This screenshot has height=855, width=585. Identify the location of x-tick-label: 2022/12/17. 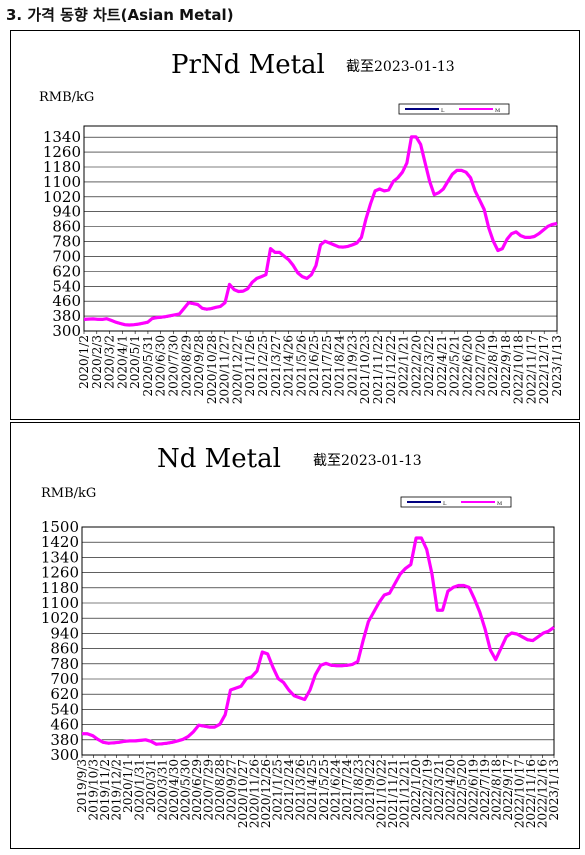
(544, 369).